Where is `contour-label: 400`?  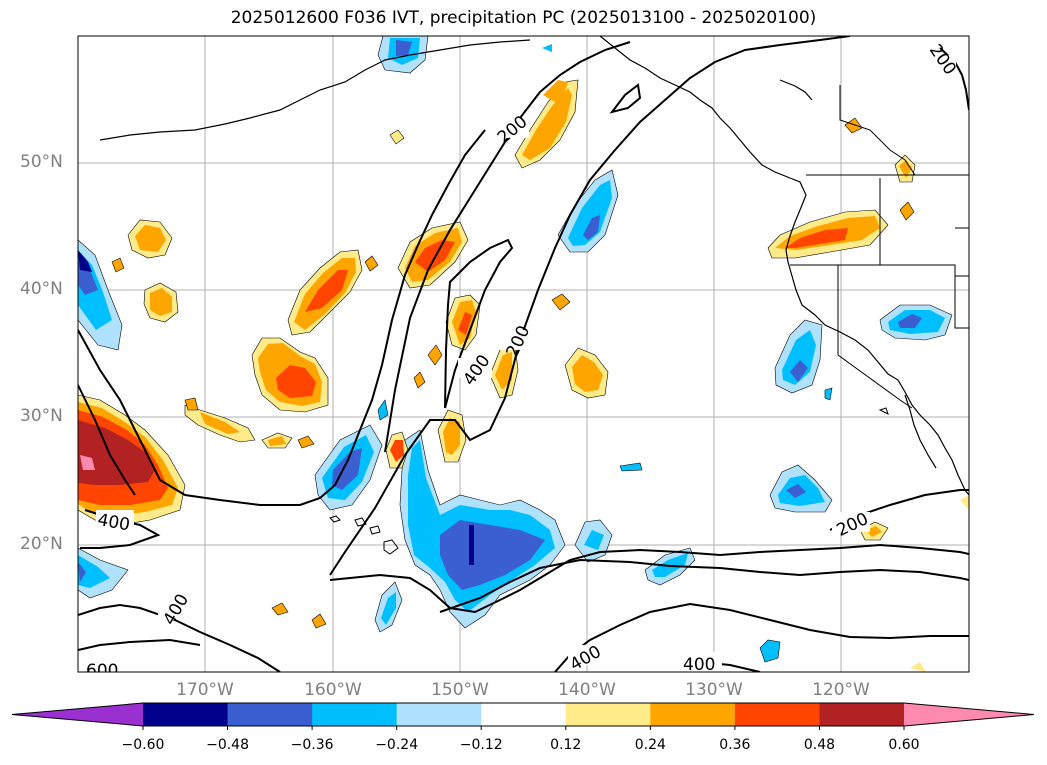
contour-label: 400 is located at coordinates (699, 665).